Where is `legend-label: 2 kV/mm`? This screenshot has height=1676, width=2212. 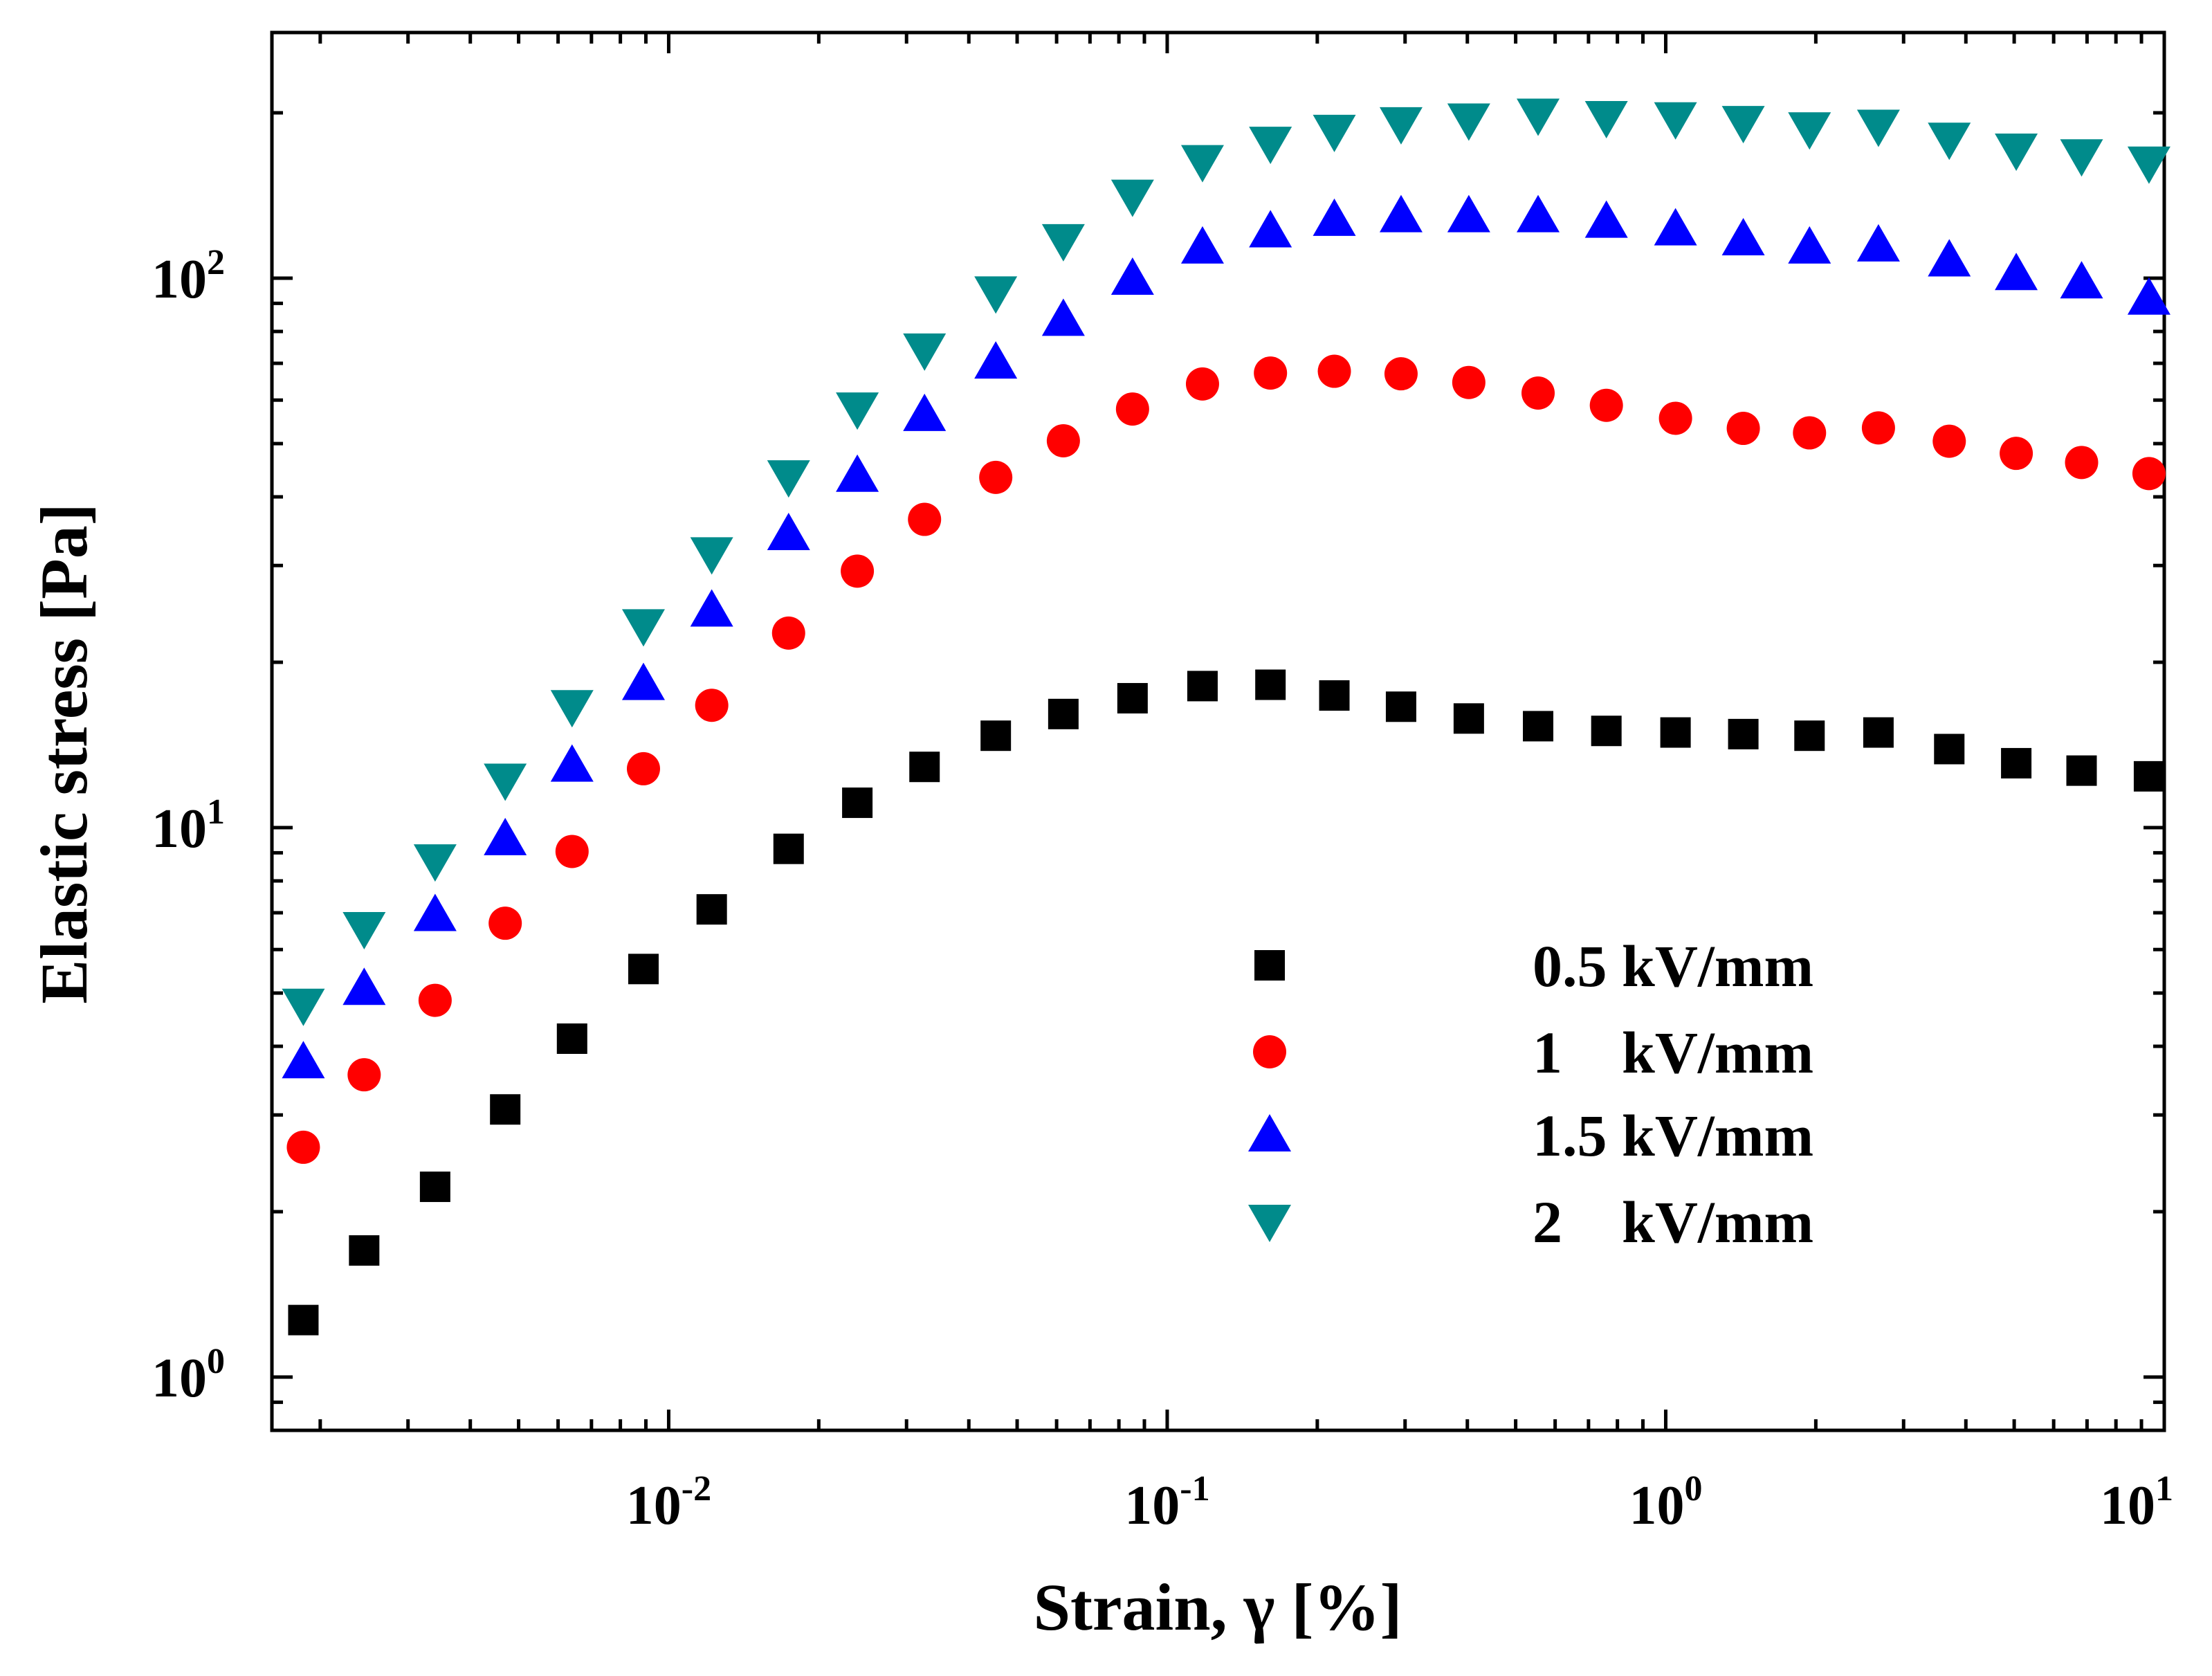
legend-label: 2 kV/mm is located at coordinates (1673, 1222).